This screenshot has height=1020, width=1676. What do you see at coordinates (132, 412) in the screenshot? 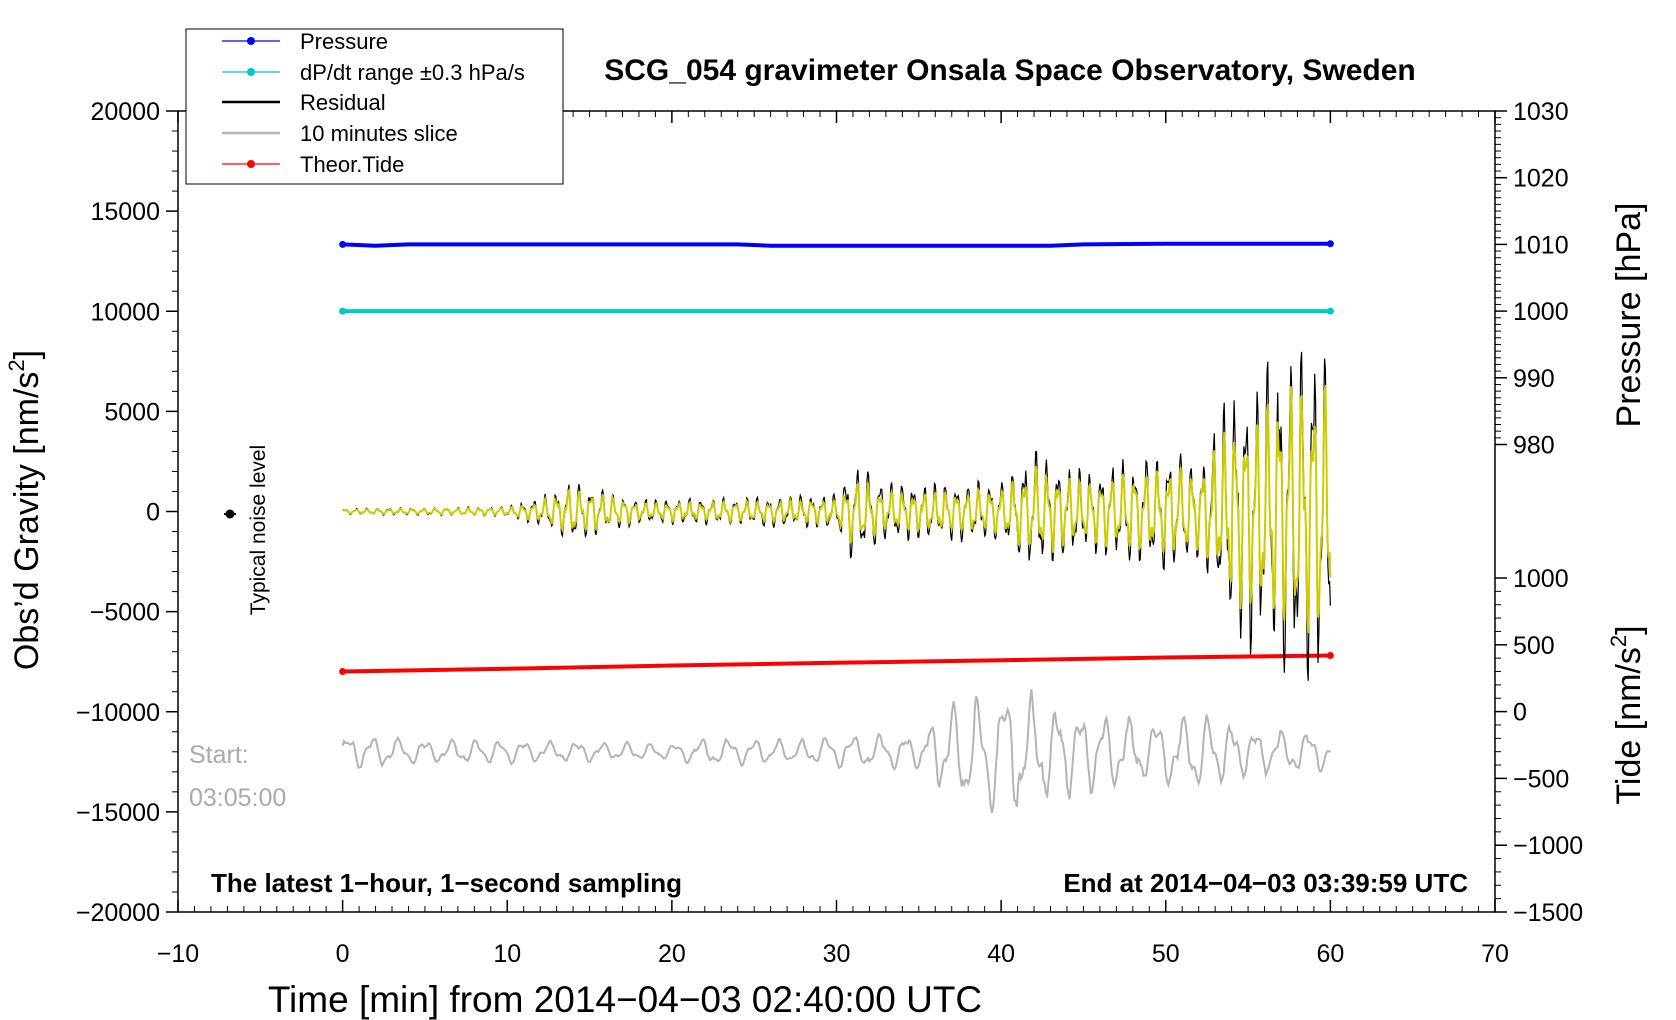
I see `y-tick-label: 5000` at bounding box center [132, 412].